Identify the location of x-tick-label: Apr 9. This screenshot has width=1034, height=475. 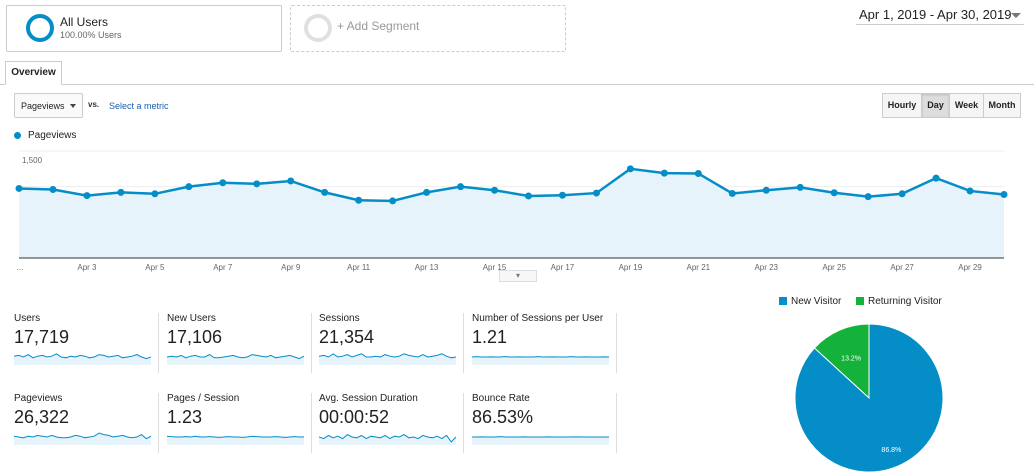
(291, 267).